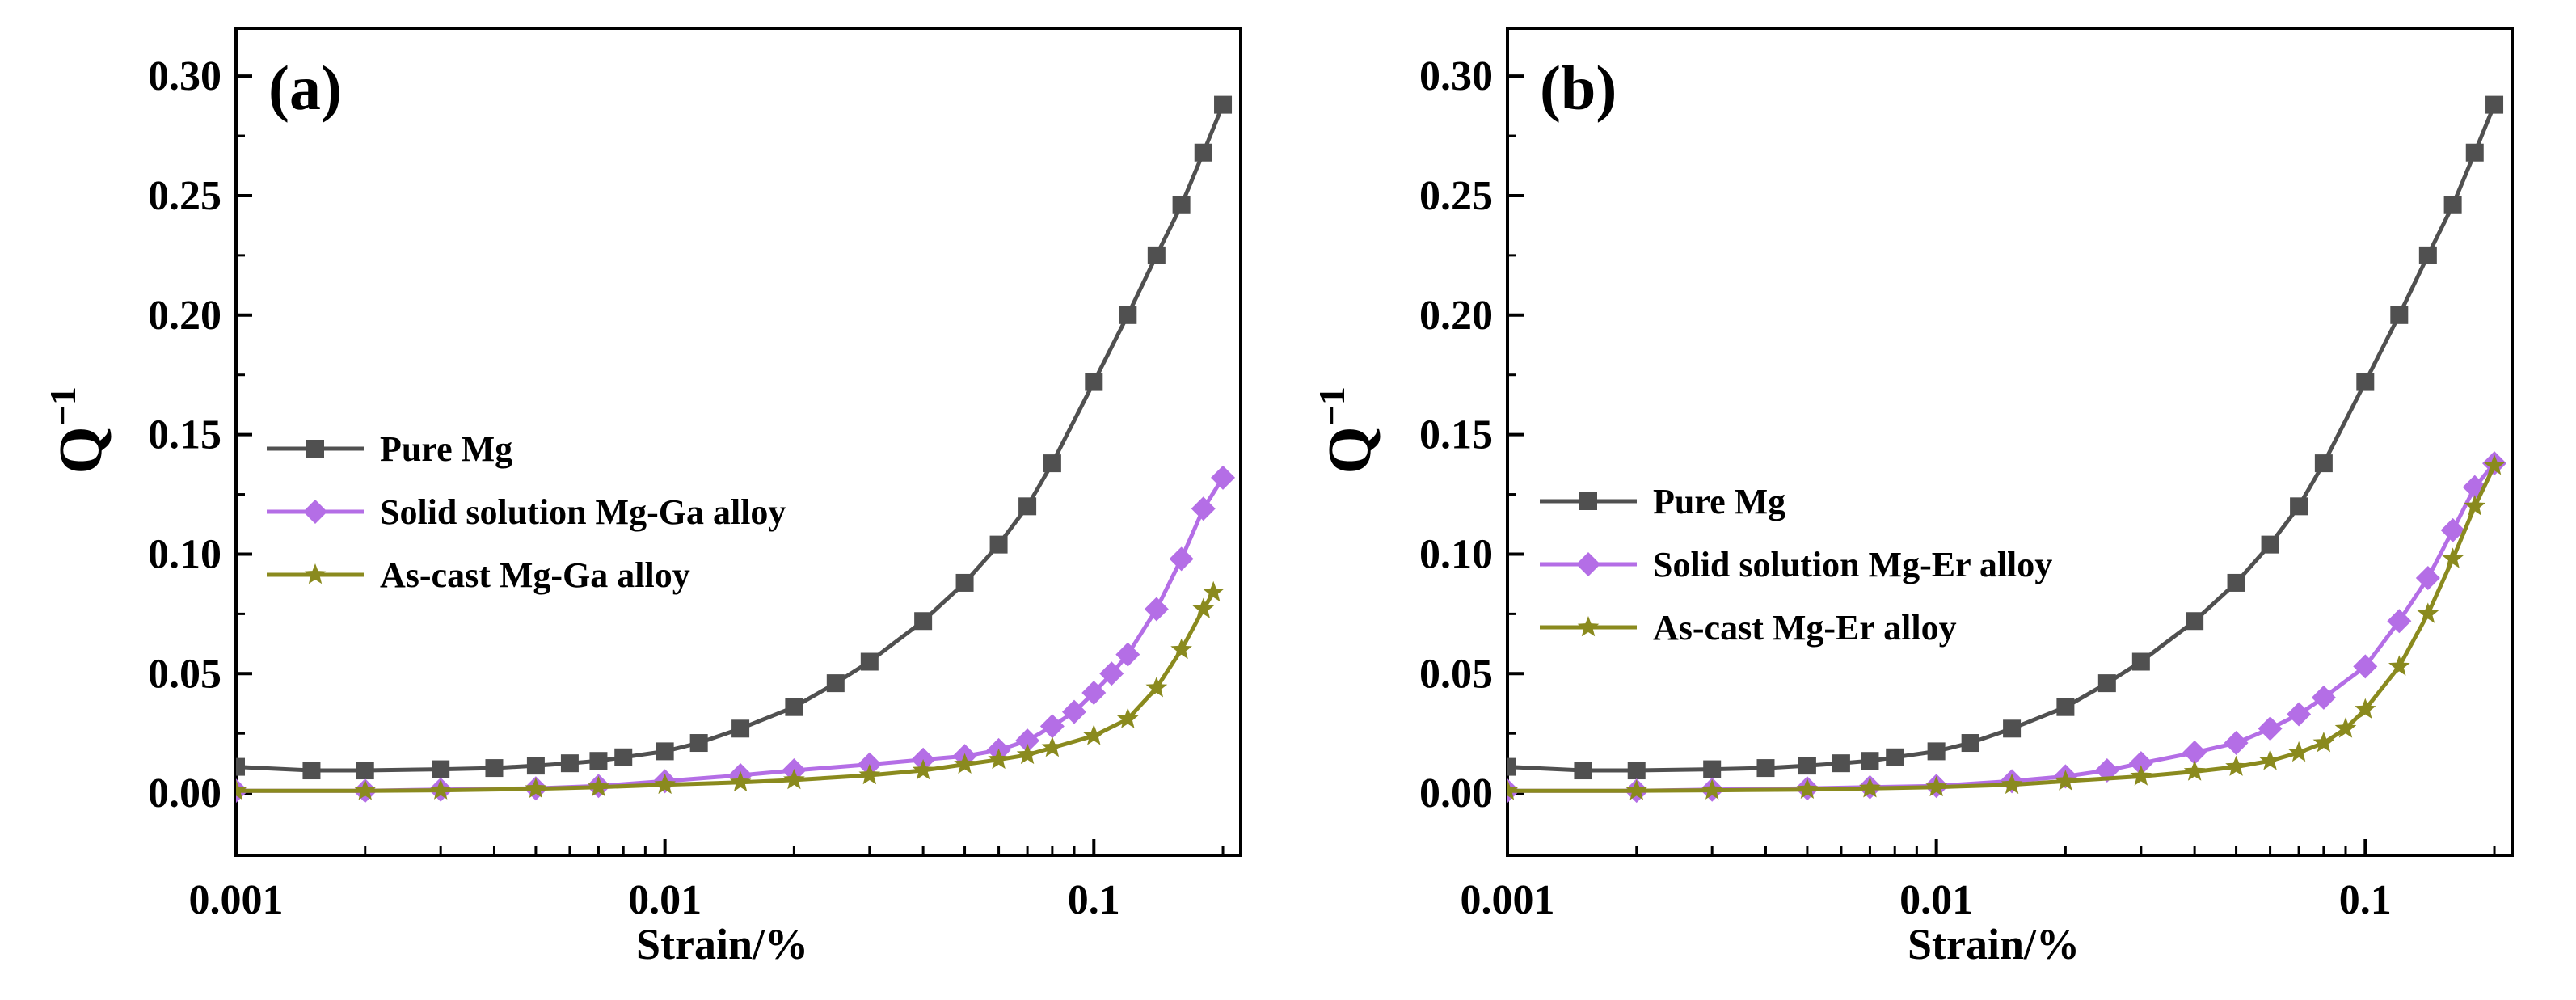  Describe the element at coordinates (1852, 564) in the screenshot. I see `legend-label: Solid solution Mg-Er alloy` at that location.